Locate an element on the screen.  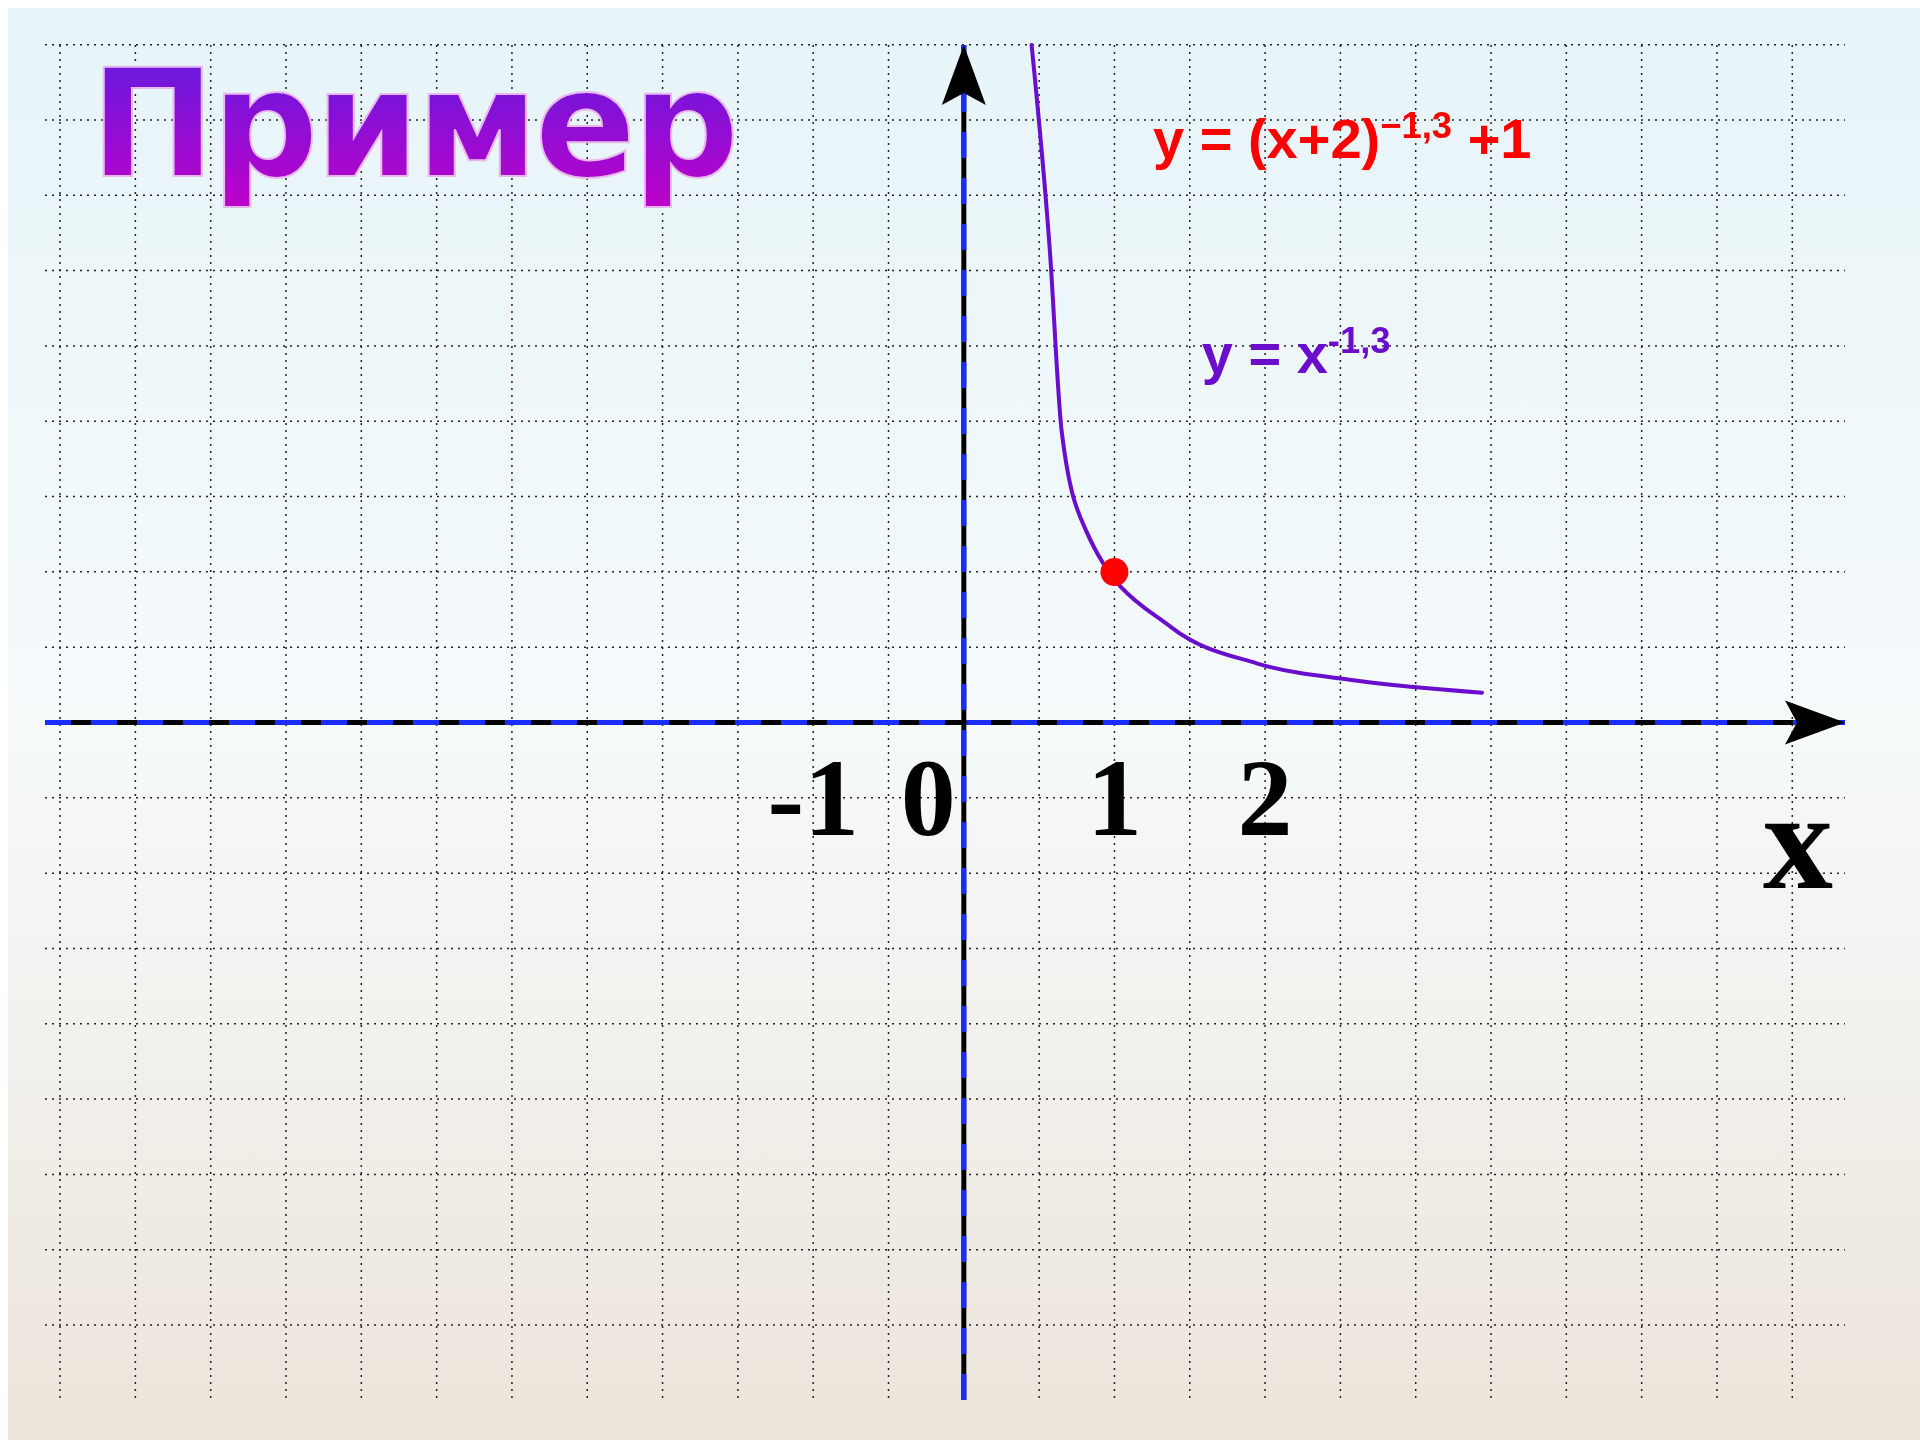
x-tick-label: 0 is located at coordinates (928, 797).